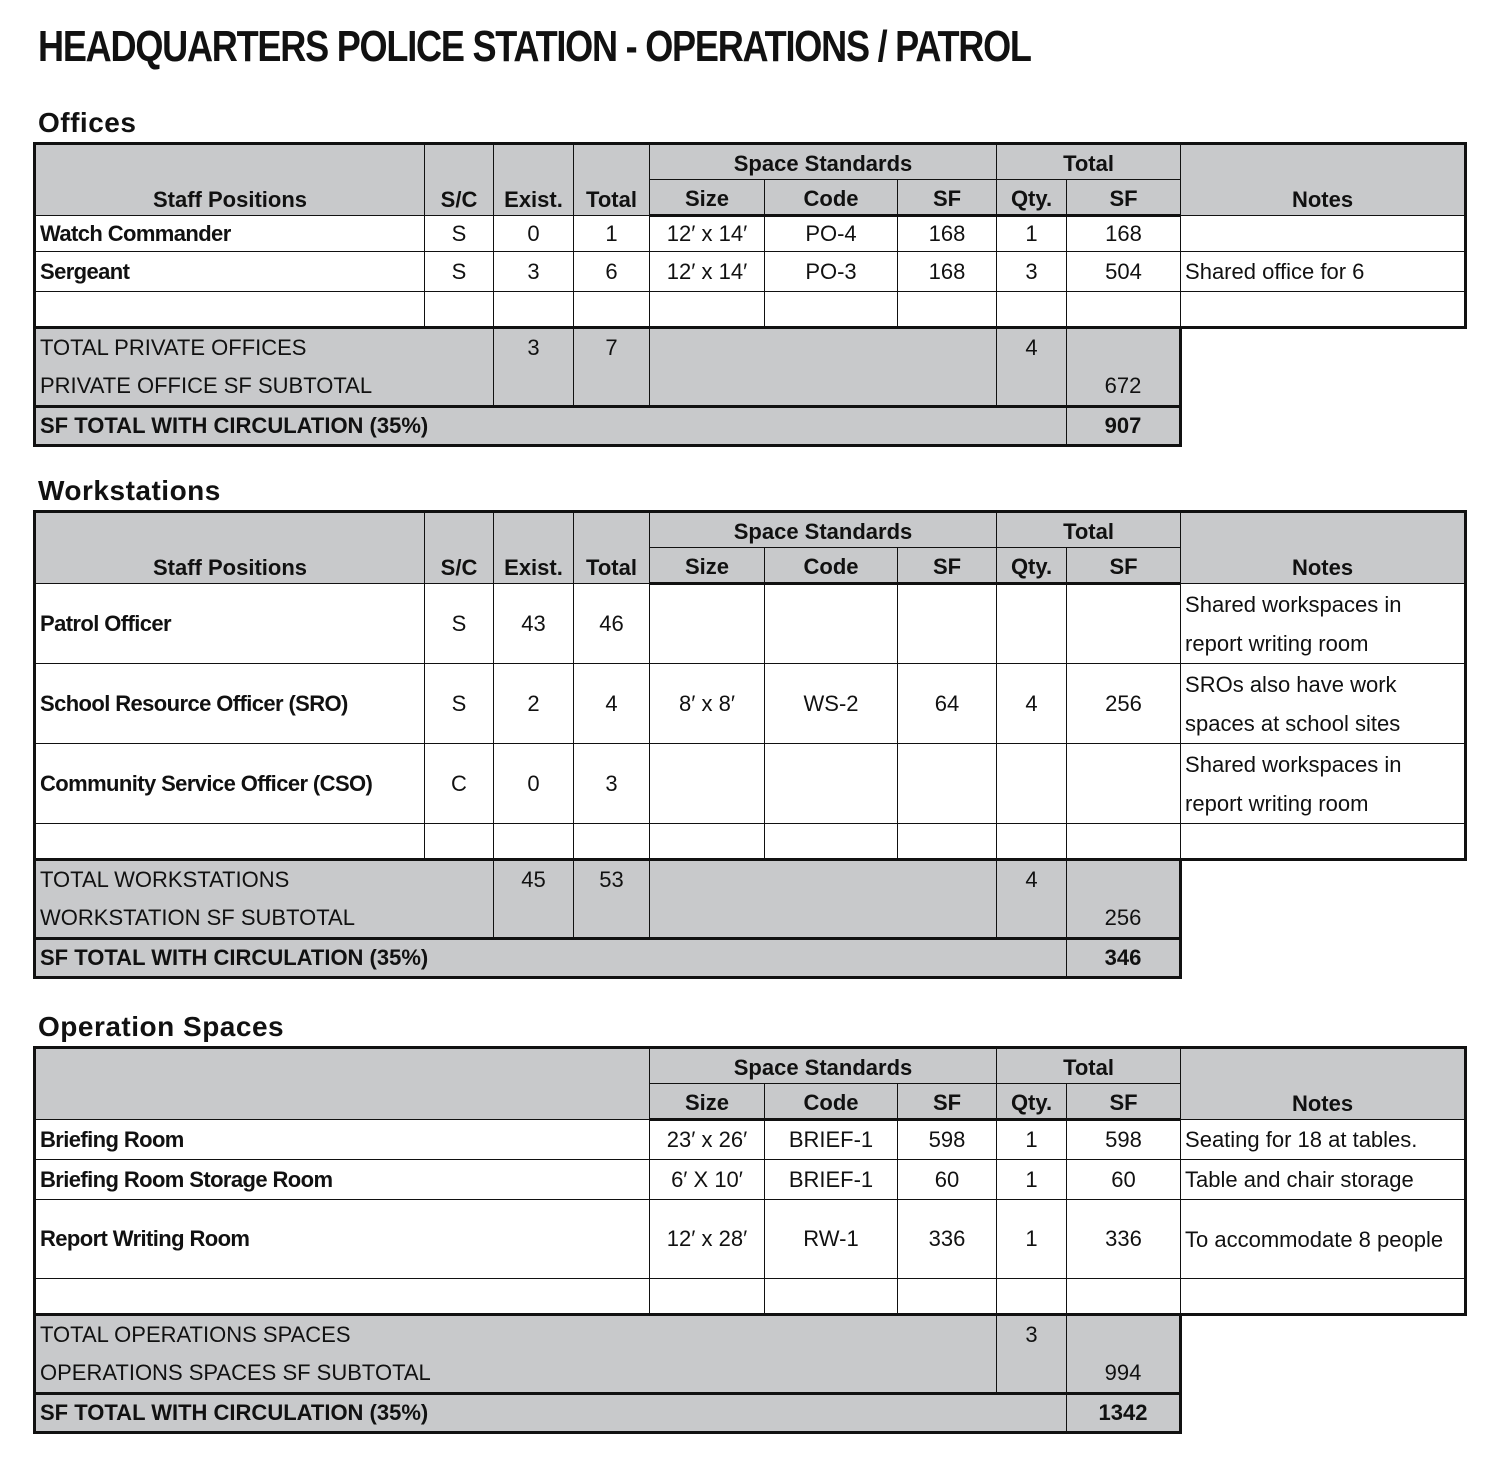 This screenshot has height=1468, width=1499. What do you see at coordinates (750, 233) in the screenshot?
I see `table-row: Watch Commander S 0 1 12′ x 14′ PO-4 168 1 168` at bounding box center [750, 233].